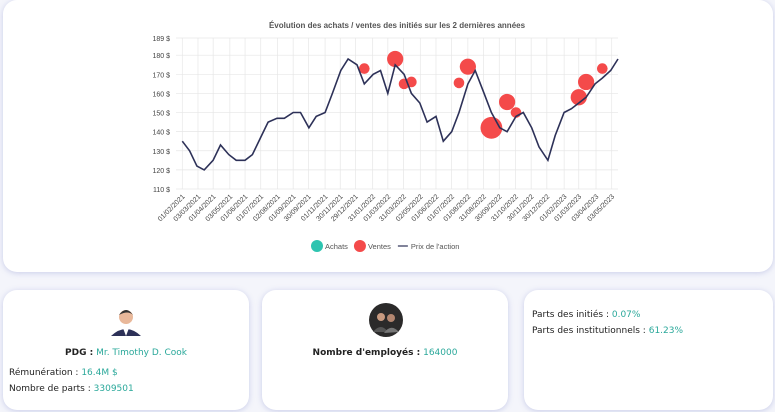 The image size is (775, 412). What do you see at coordinates (161, 114) in the screenshot?
I see `y-tick-label: 150 $` at bounding box center [161, 114].